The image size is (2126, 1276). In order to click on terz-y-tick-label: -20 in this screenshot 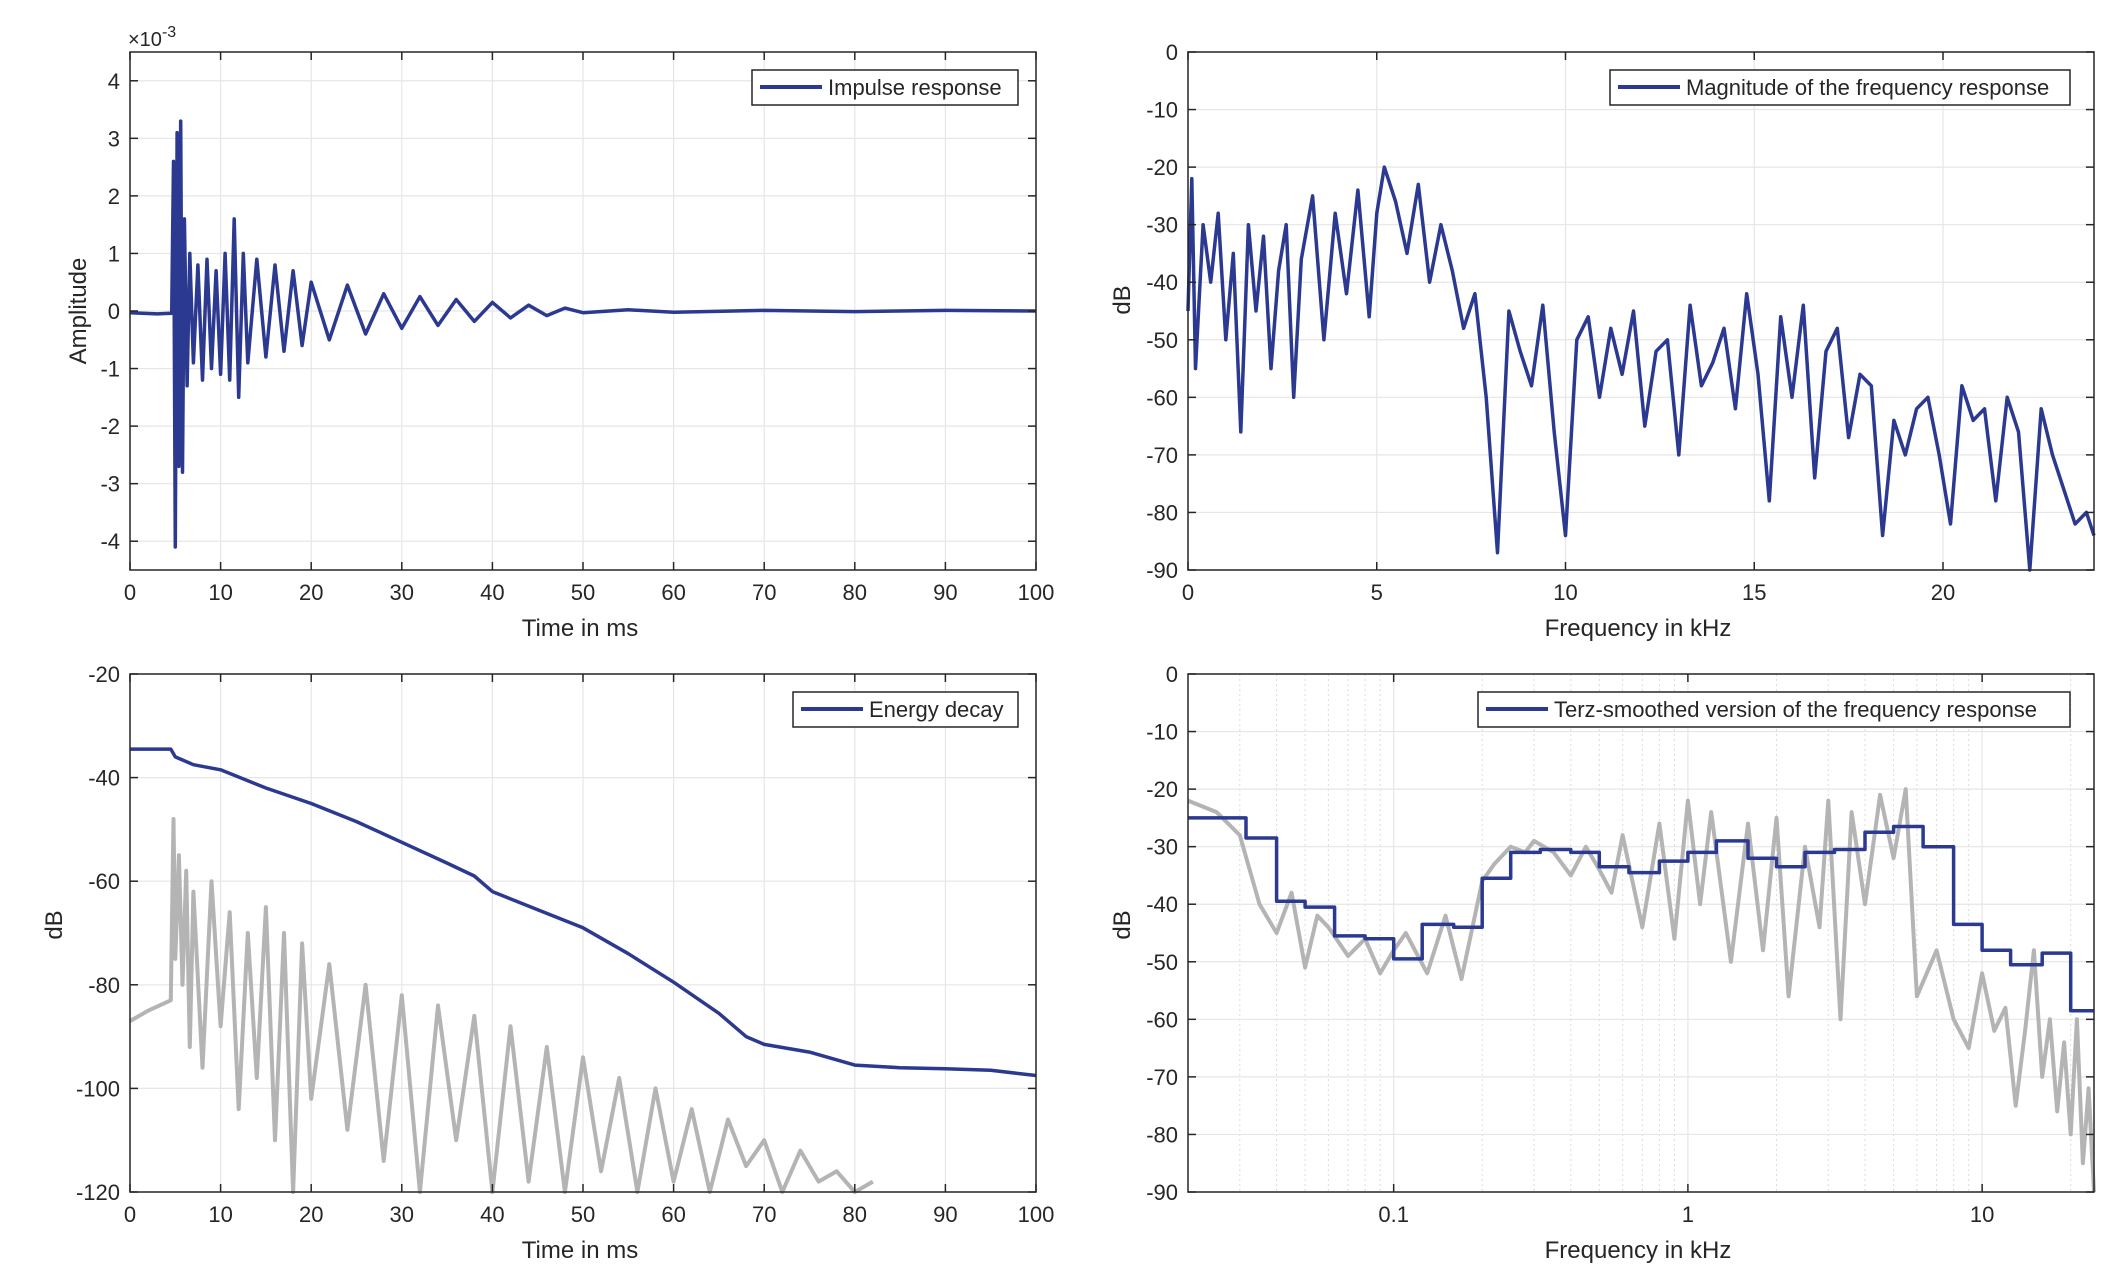, I will do `click(1162, 789)`.